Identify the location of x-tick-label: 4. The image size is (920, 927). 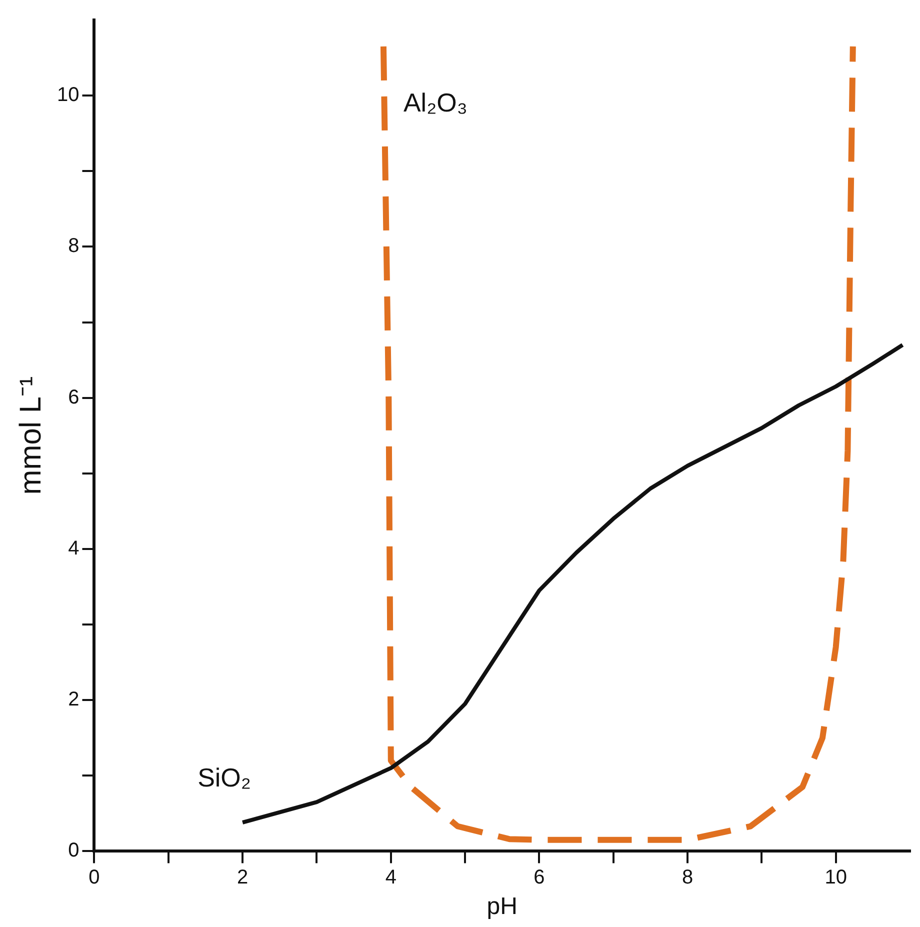
(390, 877).